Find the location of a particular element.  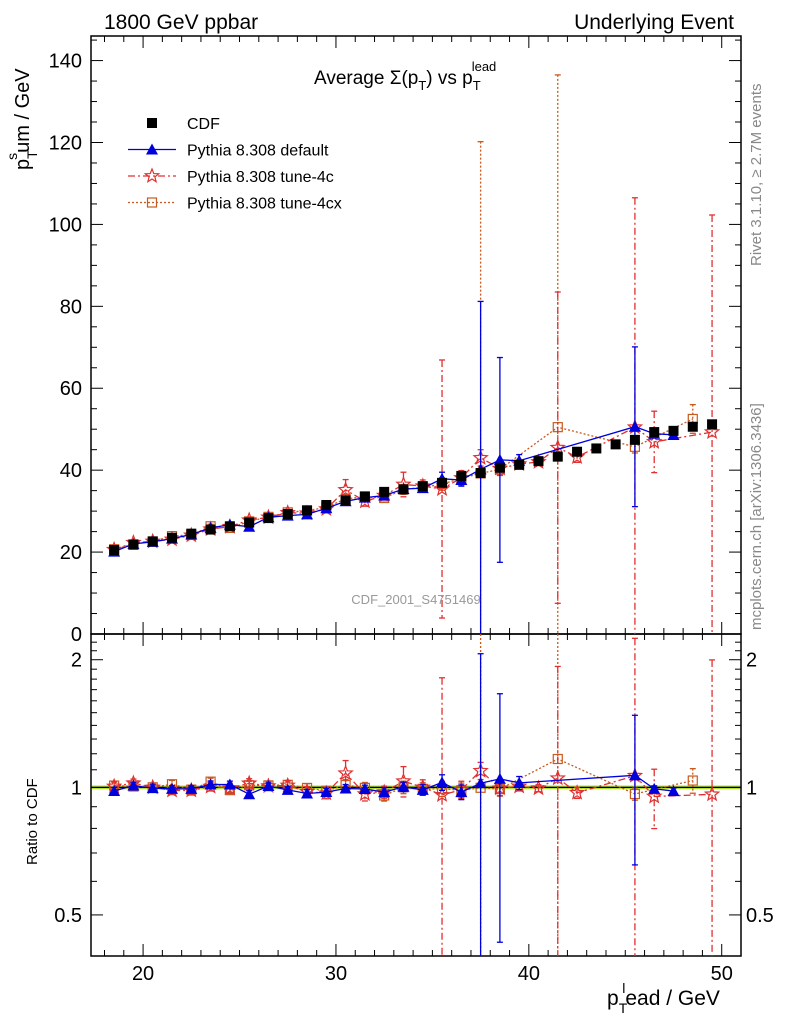

pythia-tune-4c-line is located at coordinates (413, 488).